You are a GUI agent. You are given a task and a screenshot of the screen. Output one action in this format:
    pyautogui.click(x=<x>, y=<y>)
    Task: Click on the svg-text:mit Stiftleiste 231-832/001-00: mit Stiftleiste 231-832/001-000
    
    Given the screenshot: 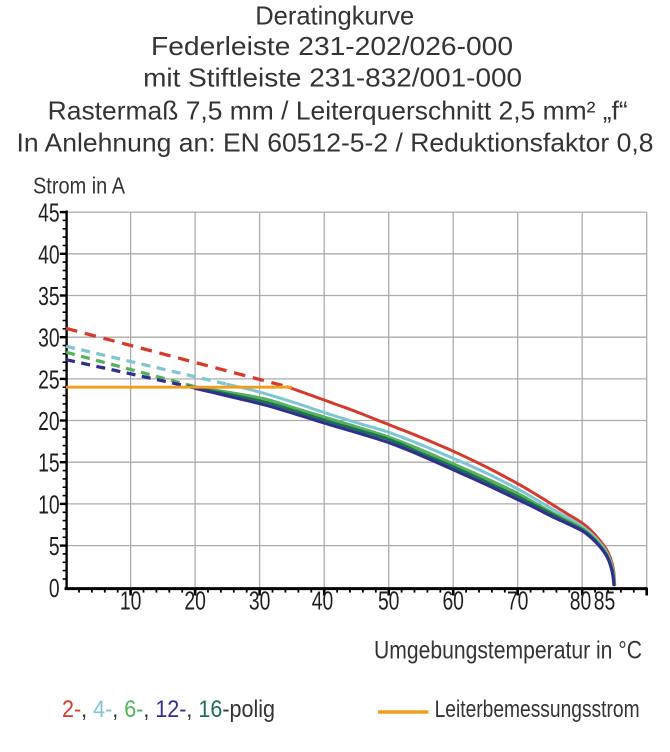 What is the action you would take?
    pyautogui.click(x=332, y=78)
    